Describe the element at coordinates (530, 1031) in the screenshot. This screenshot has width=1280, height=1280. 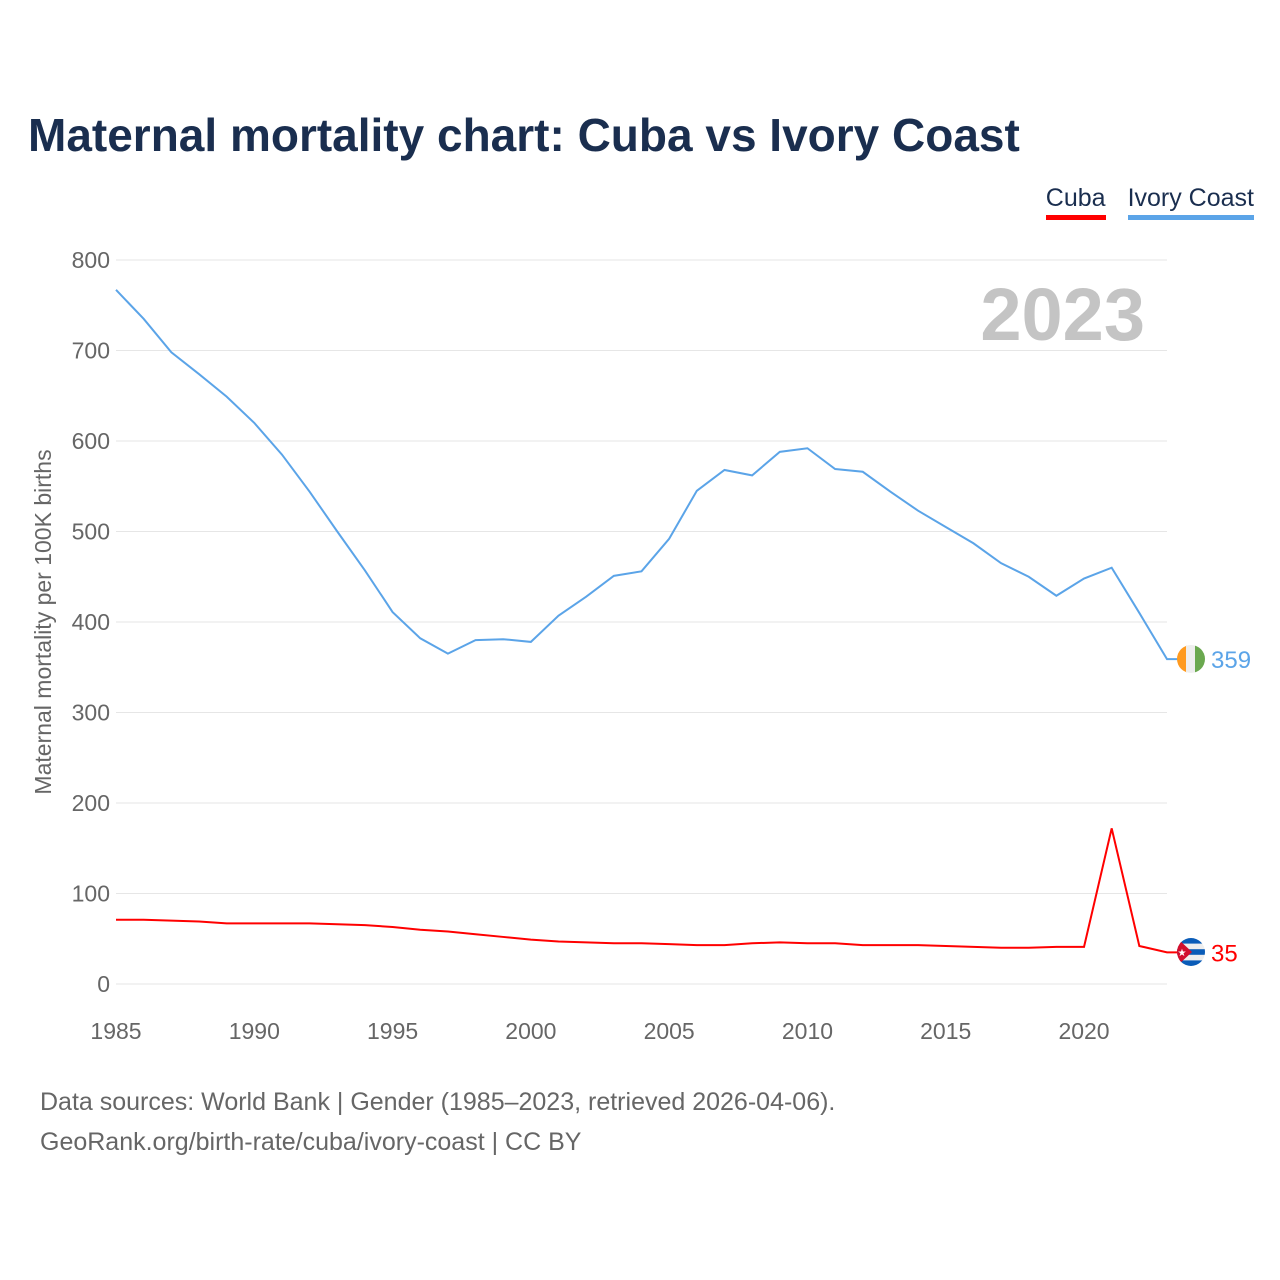
I see `x-tick-label: 2000` at that location.